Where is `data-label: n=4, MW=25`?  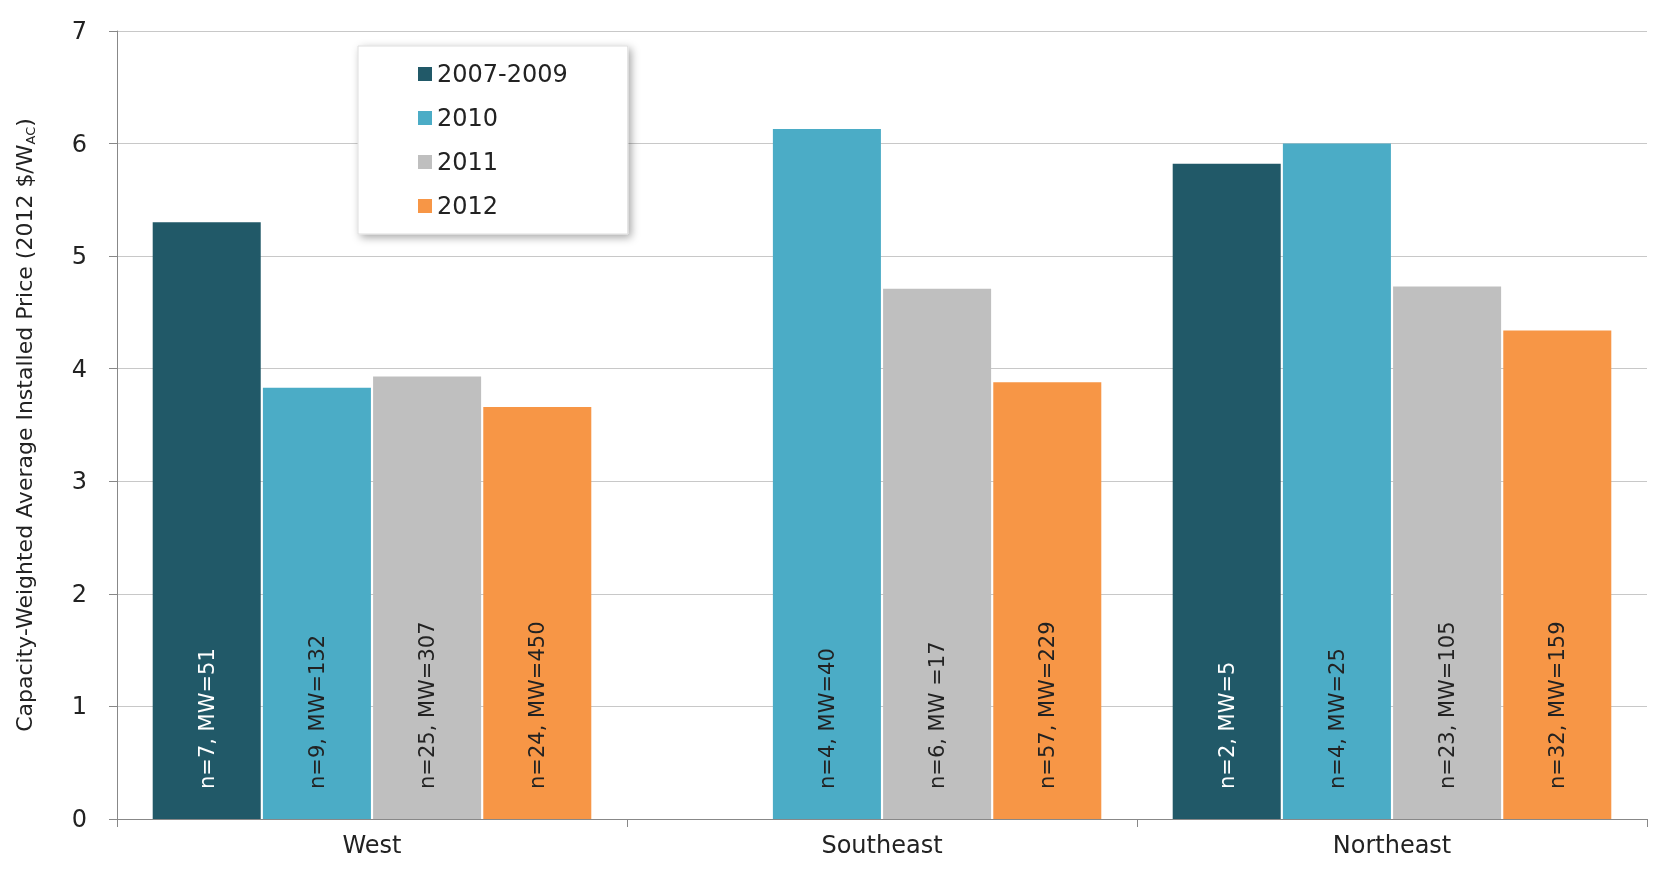 data-label: n=4, MW=25 is located at coordinates (1336, 718).